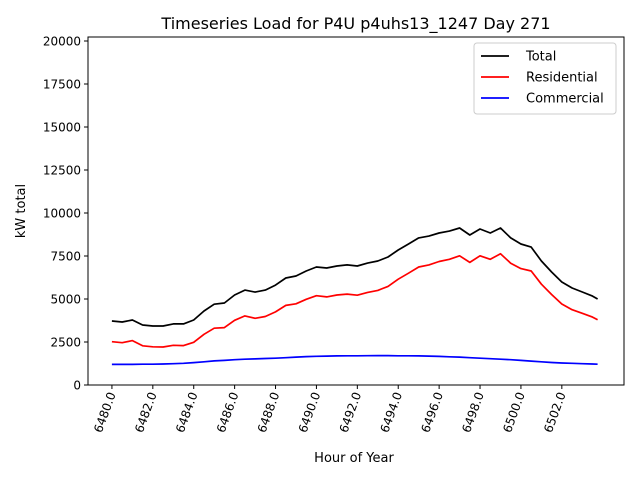  Describe the element at coordinates (354, 458) in the screenshot. I see `x-axis-label: Hour of Year` at that location.